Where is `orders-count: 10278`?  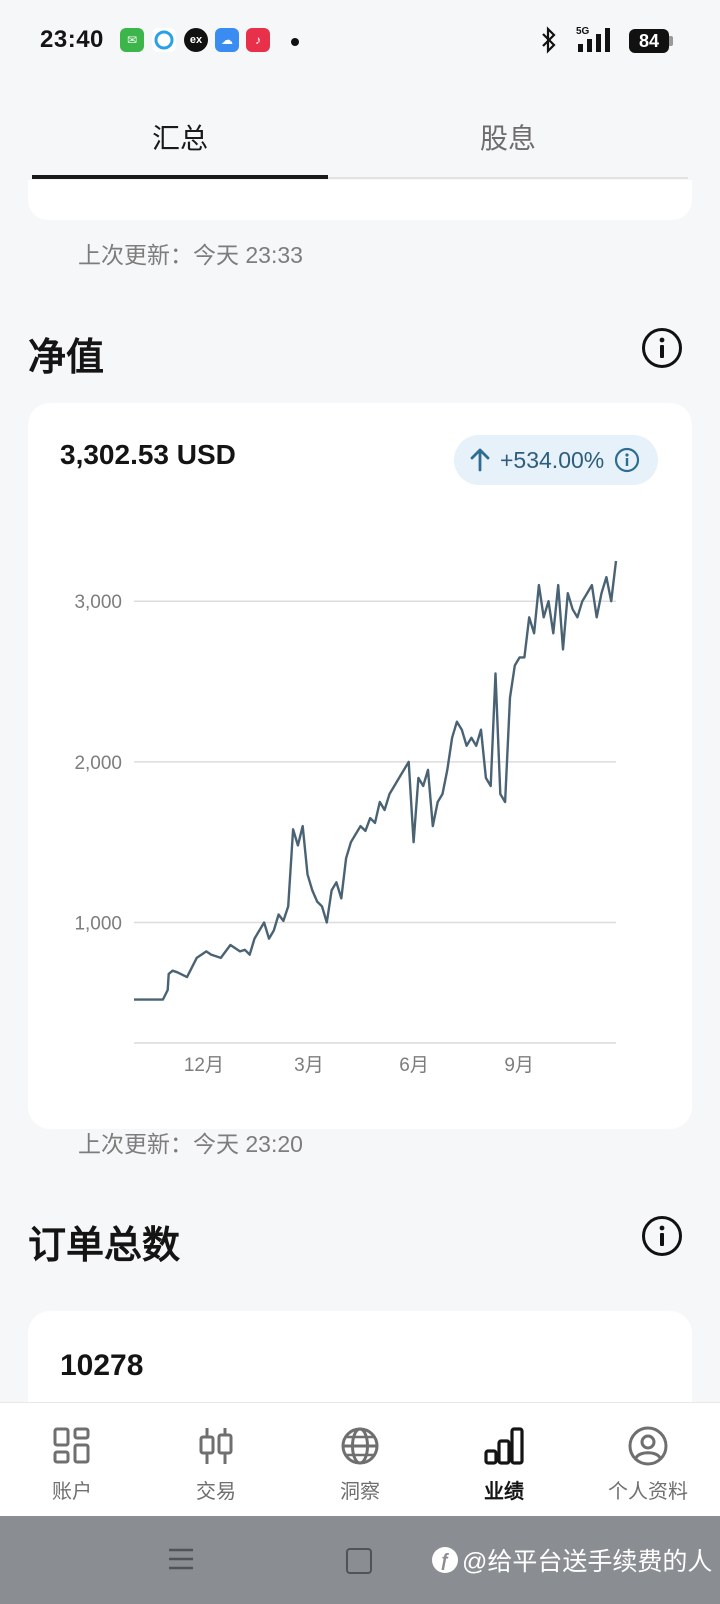
orders-count: 10278 is located at coordinates (102, 1365).